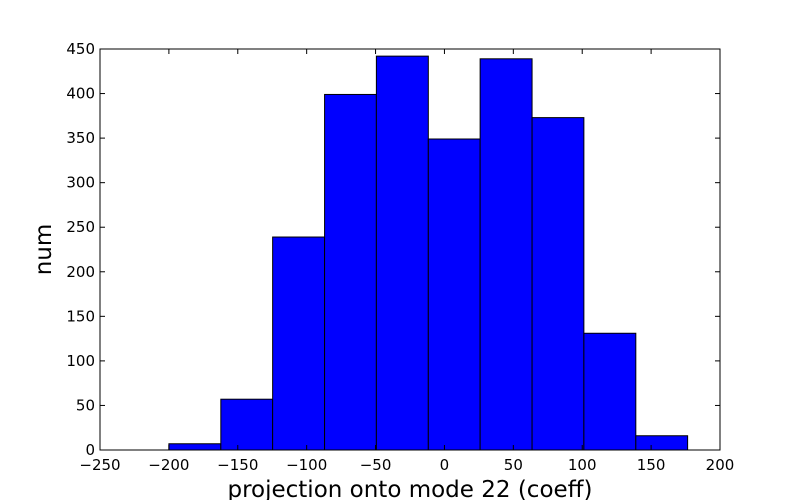 Image resolution: width=800 pixels, height=500 pixels. I want to click on x-tick-label: −150, so click(237, 465).